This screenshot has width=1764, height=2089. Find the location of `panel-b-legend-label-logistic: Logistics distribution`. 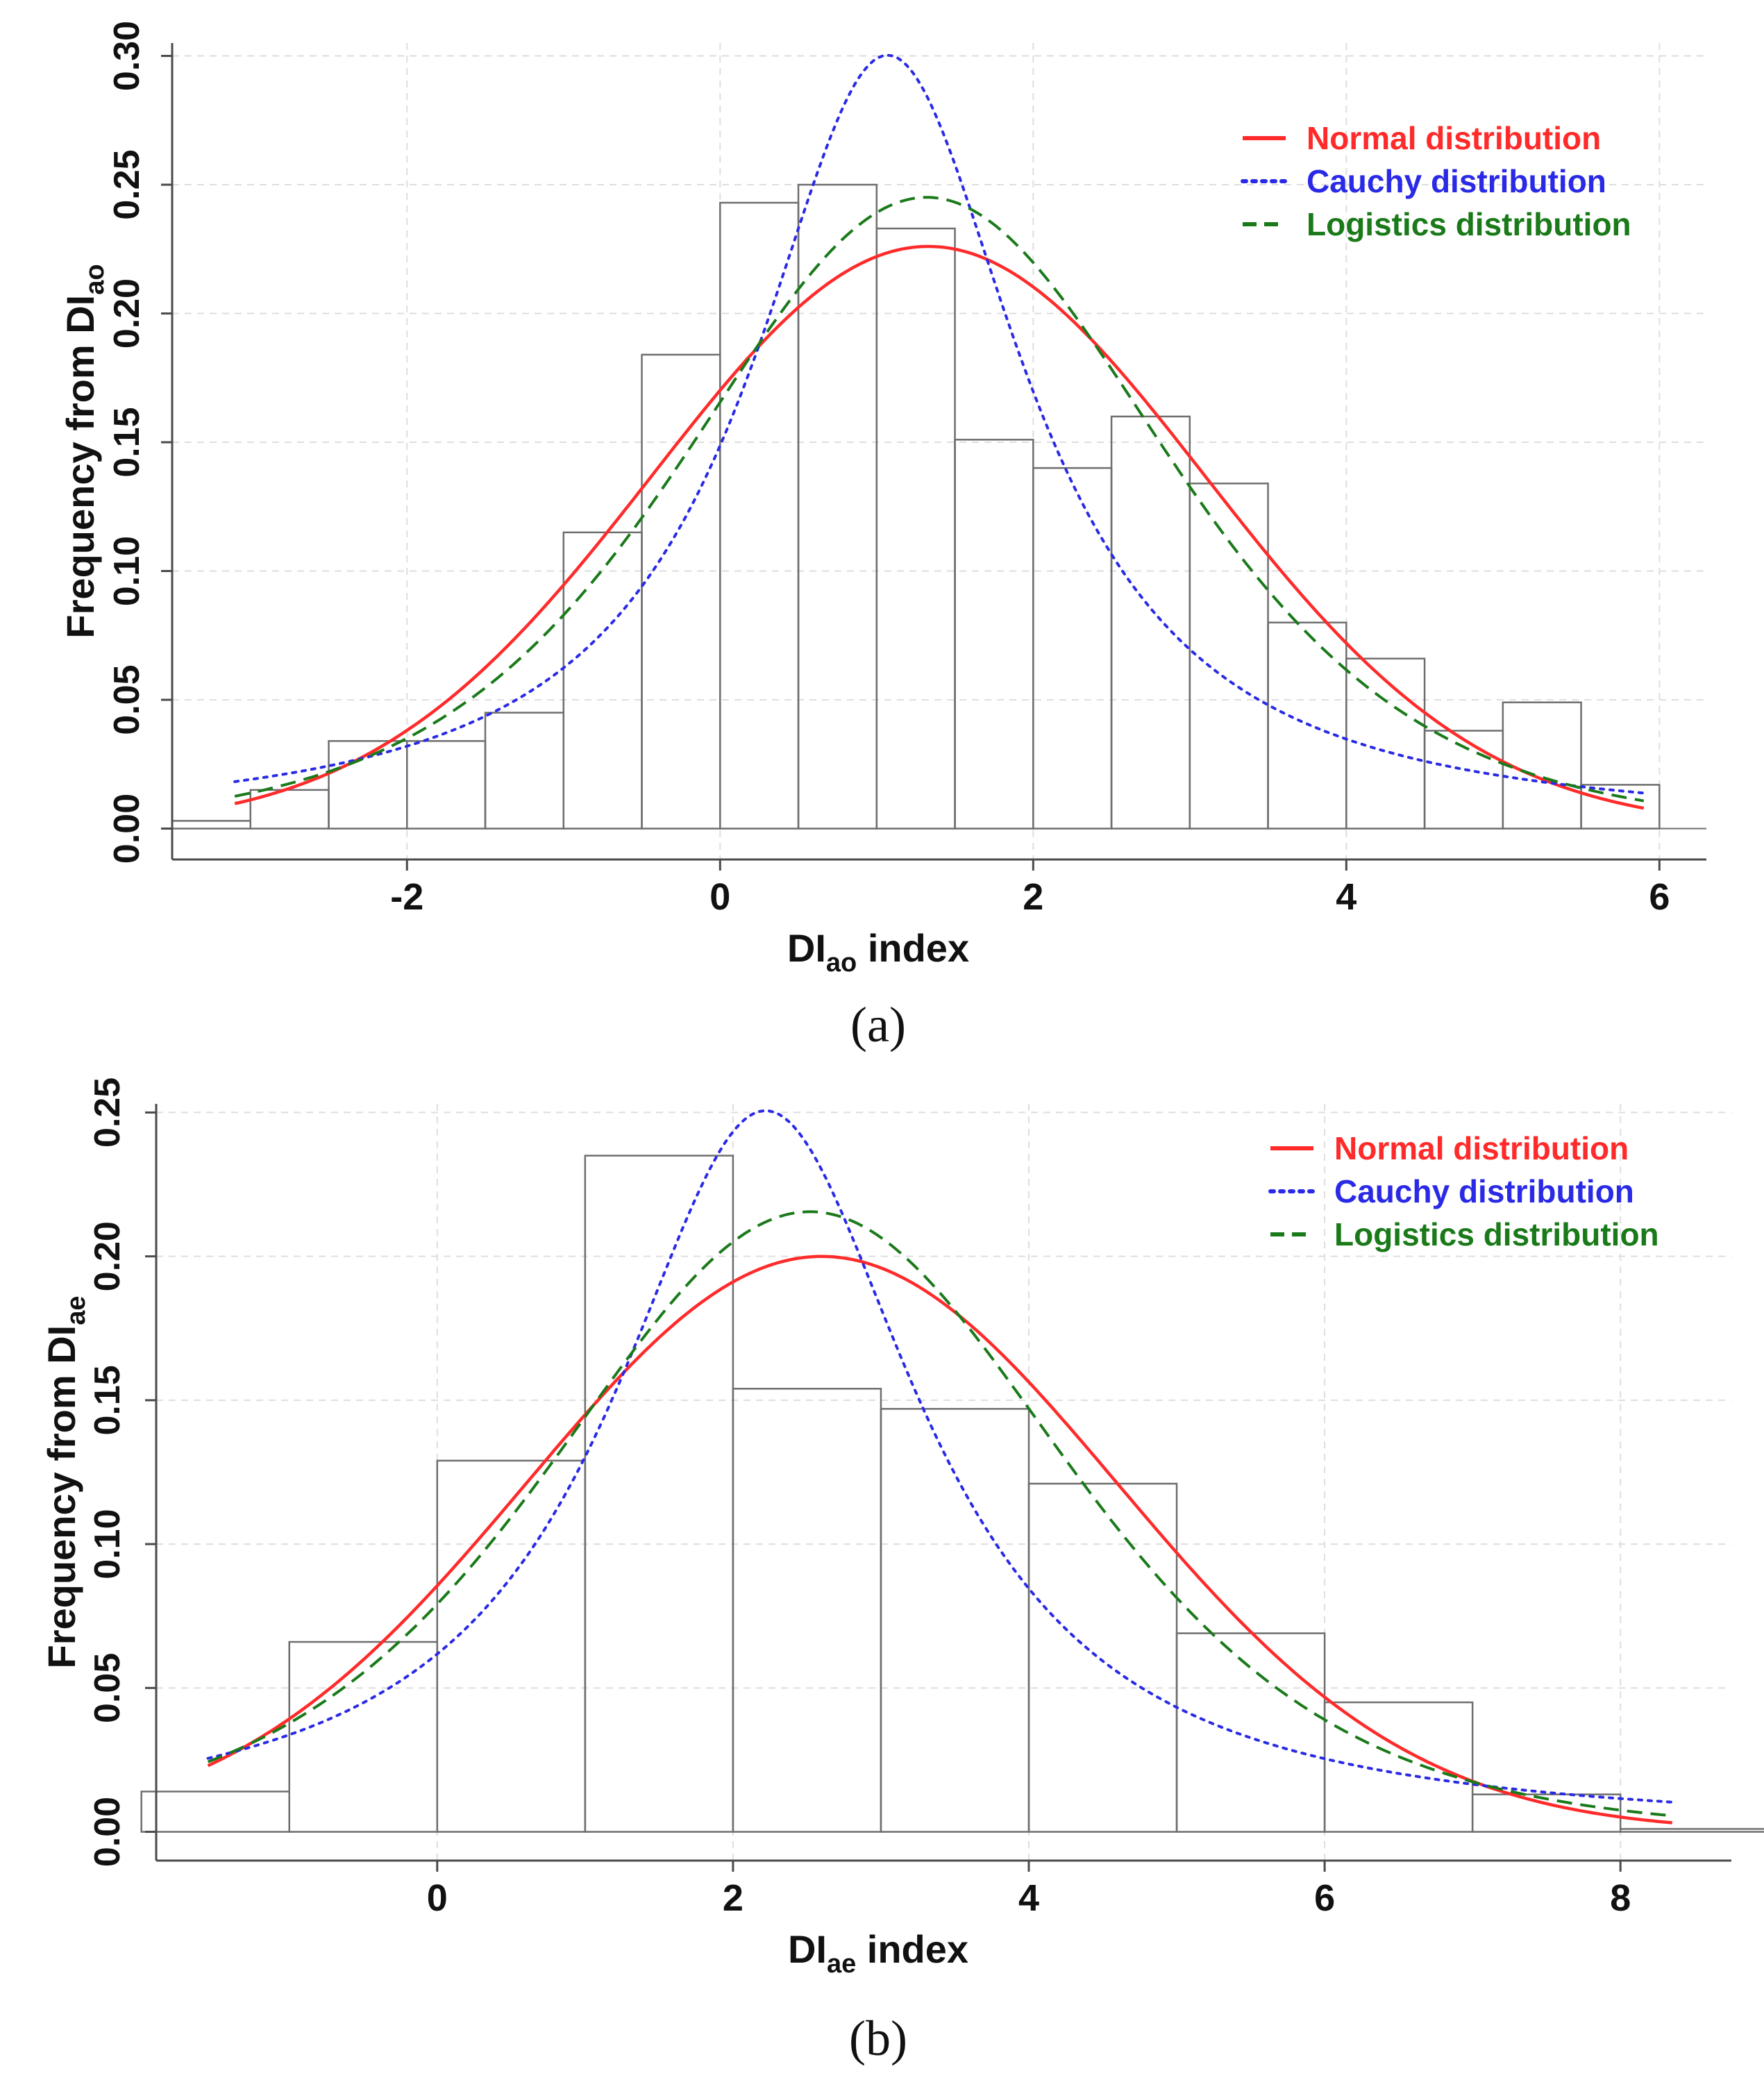

panel-b-legend-label-logistic: Logistics distribution is located at coordinates (1496, 1234).